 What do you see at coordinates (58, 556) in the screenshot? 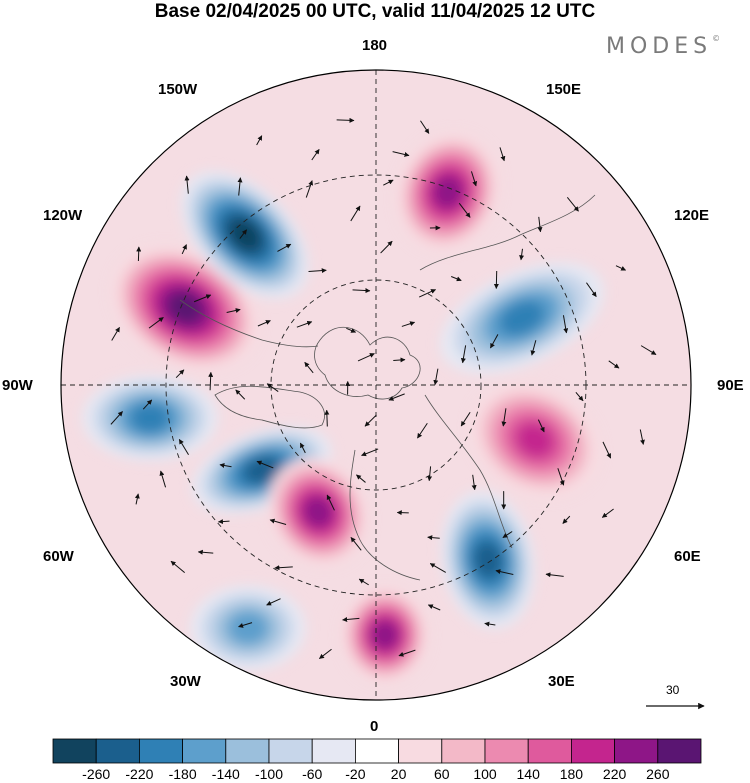
I see `lon-label-60w: 60W` at bounding box center [58, 556].